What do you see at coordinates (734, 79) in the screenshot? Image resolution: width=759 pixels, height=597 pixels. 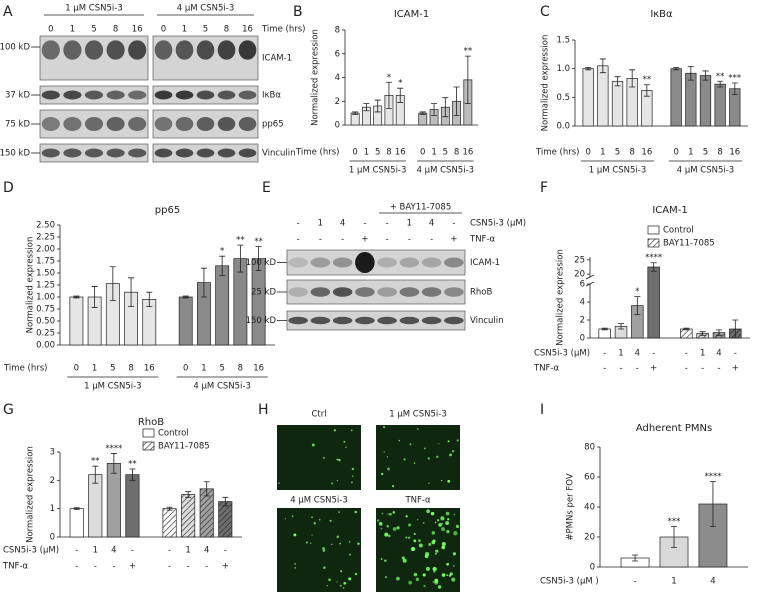 I see `significance: ***` at bounding box center [734, 79].